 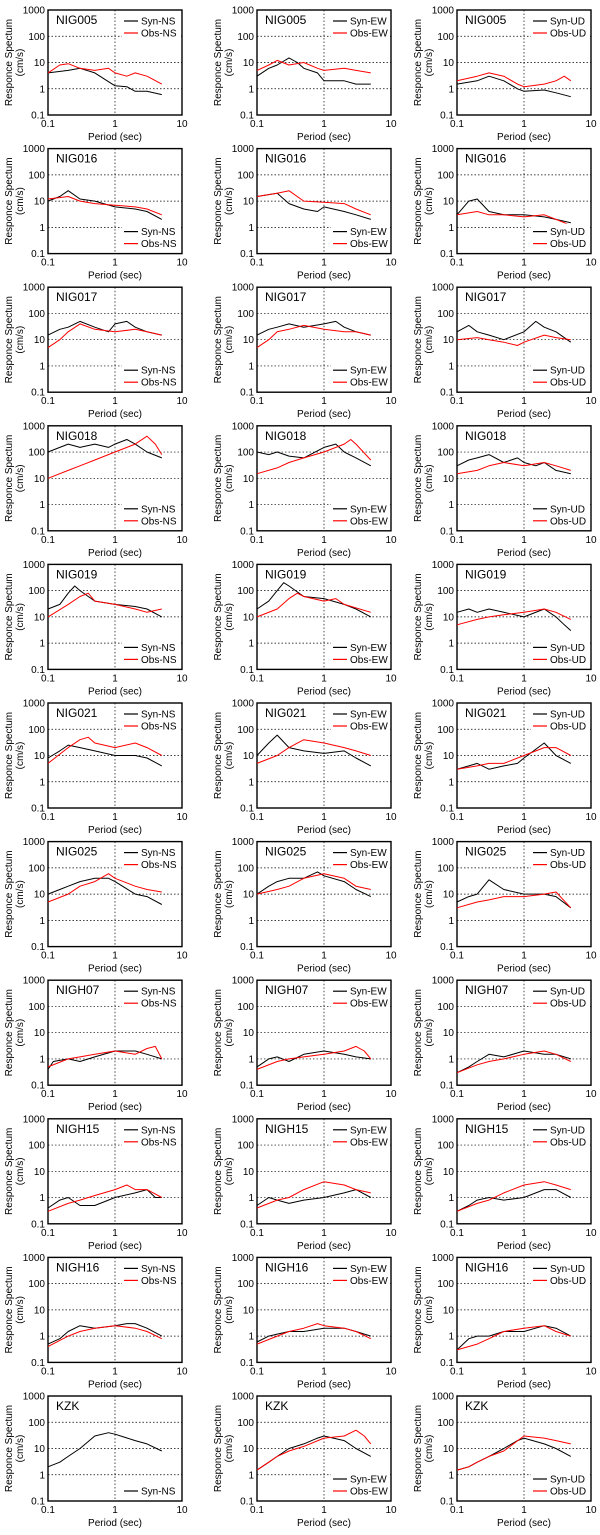 What do you see at coordinates (159, 244) in the screenshot?
I see `legend-label: Obs-NS` at bounding box center [159, 244].